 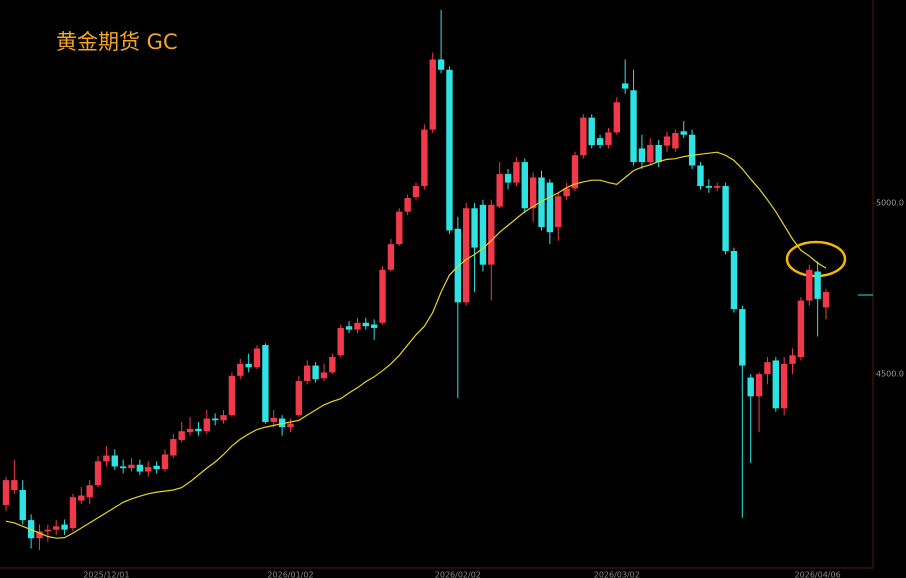 I want to click on x-tick-label: 2026/04/06, so click(x=818, y=574).